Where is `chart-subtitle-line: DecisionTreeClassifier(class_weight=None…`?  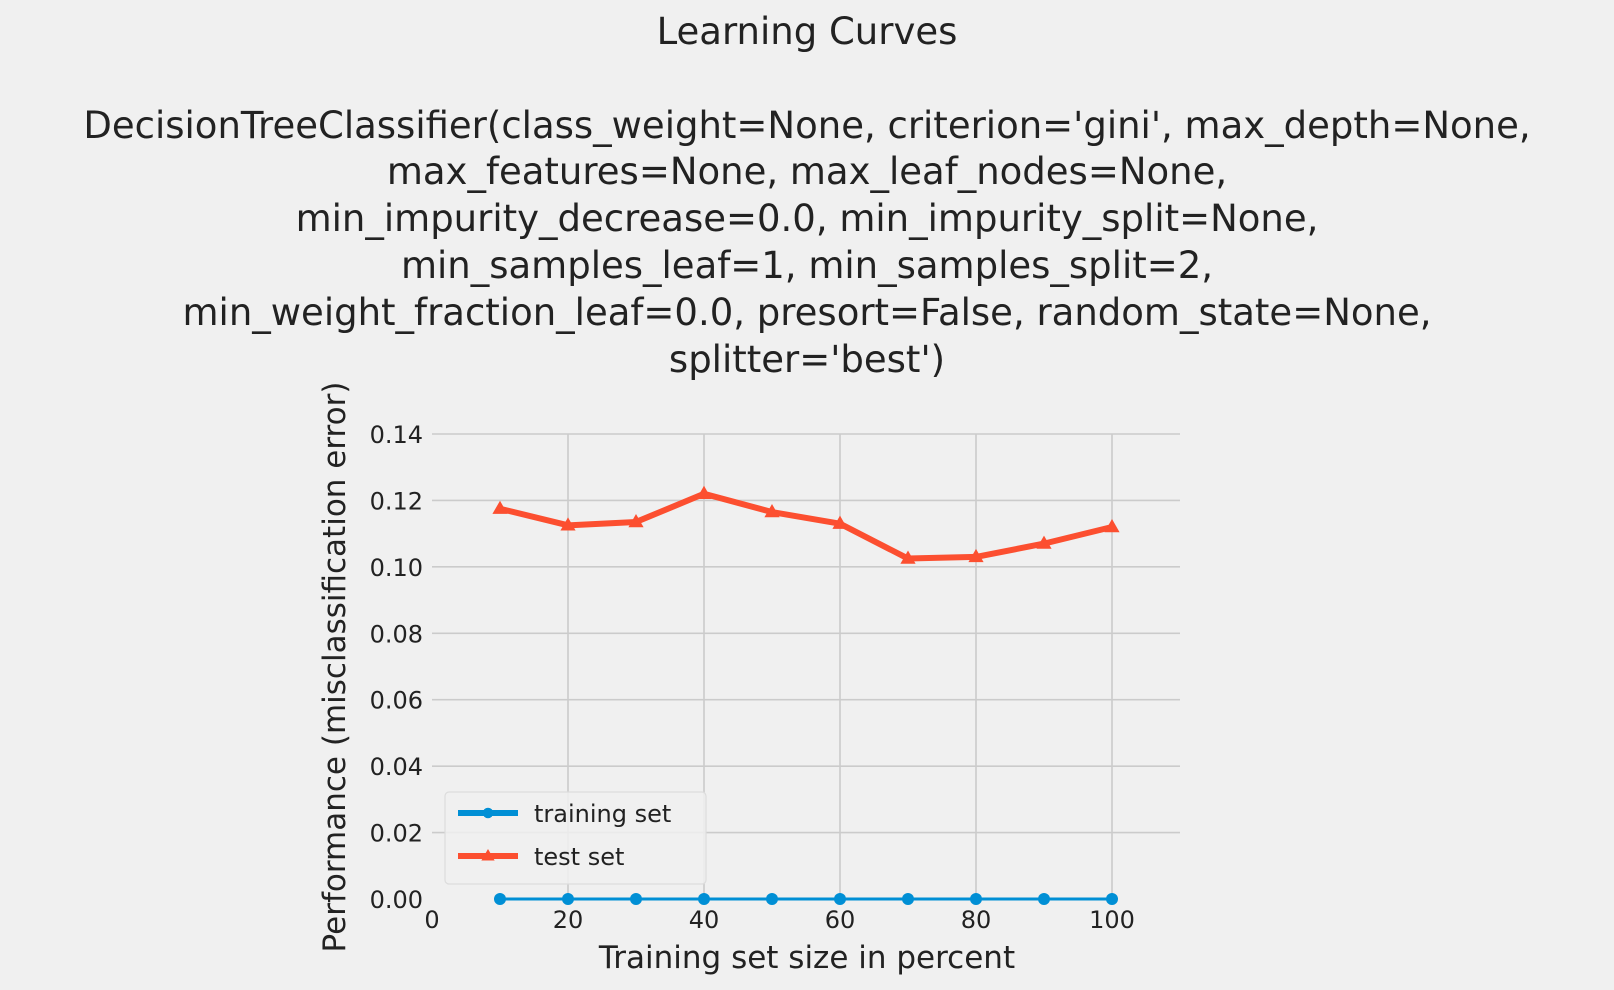 chart-subtitle-line: DecisionTreeClassifier(class_weight=None… is located at coordinates (806, 125).